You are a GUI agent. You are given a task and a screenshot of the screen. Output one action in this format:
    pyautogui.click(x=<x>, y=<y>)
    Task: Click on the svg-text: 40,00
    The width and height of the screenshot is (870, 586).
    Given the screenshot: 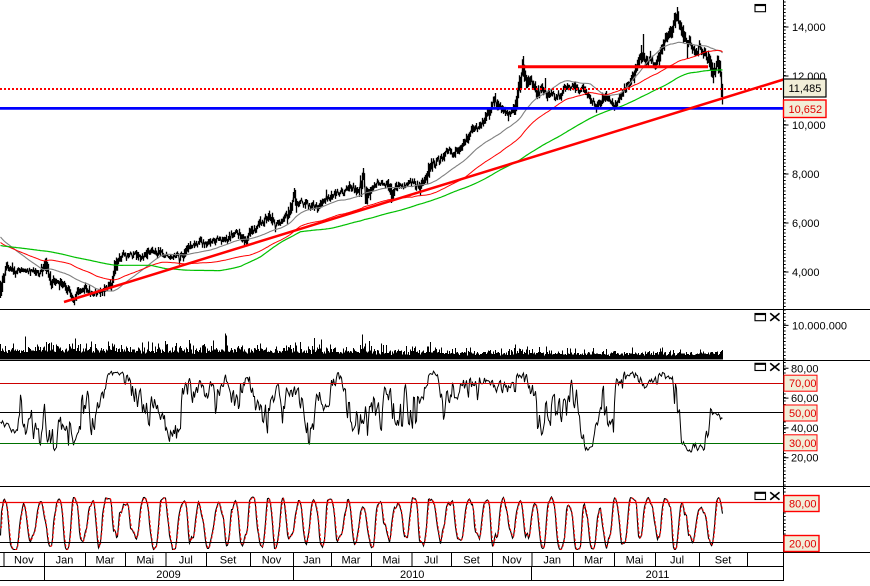 What is the action you would take?
    pyautogui.click(x=805, y=429)
    